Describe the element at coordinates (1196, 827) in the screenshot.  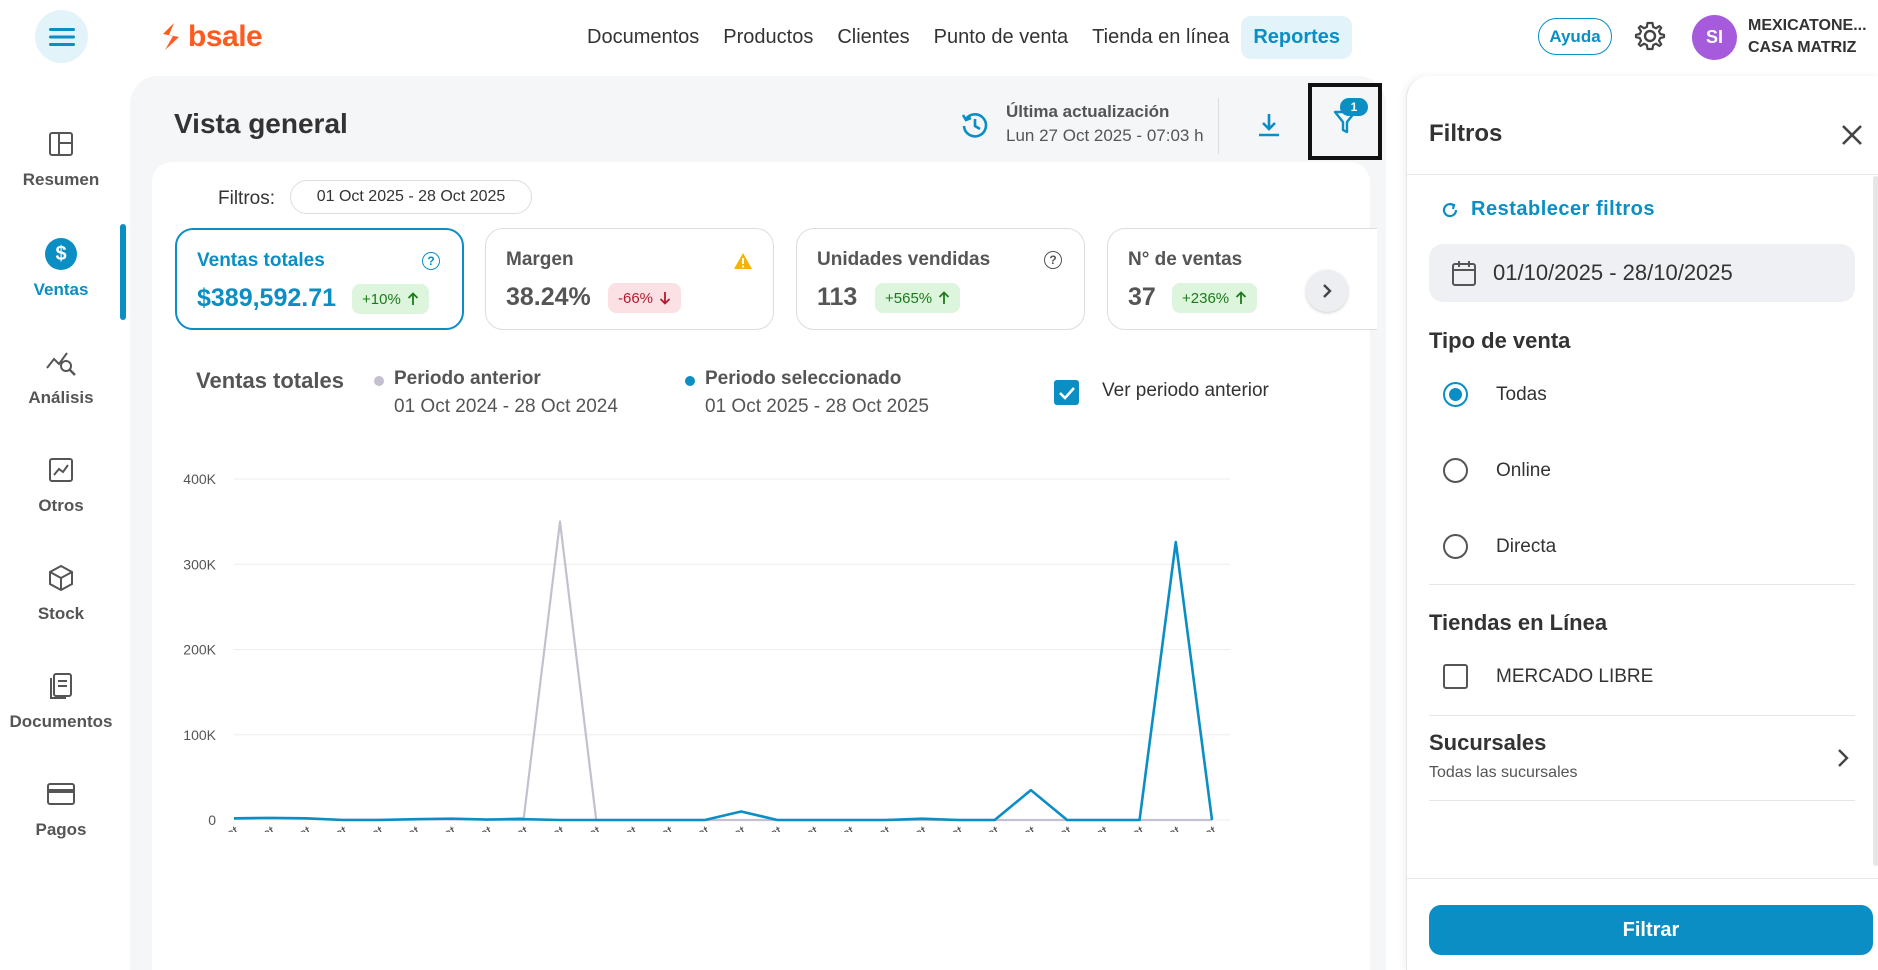
I see `x-tick-label: 28 Oct` at that location.